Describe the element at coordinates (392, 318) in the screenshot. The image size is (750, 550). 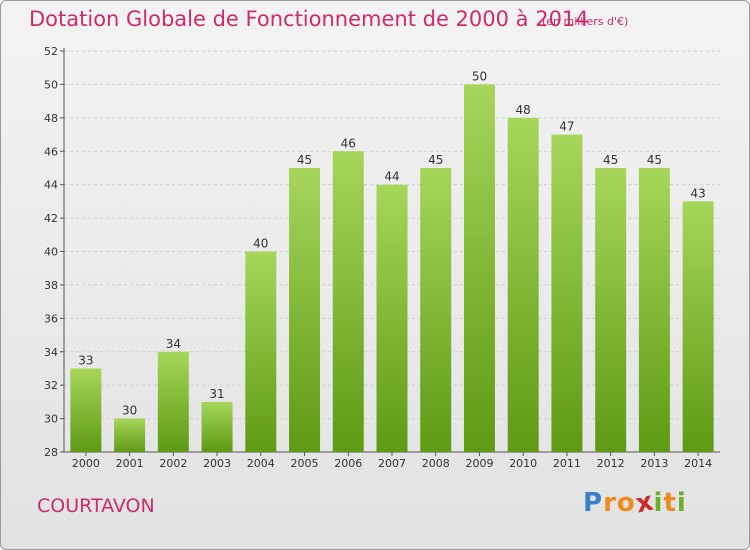
I see `bar-2007` at that location.